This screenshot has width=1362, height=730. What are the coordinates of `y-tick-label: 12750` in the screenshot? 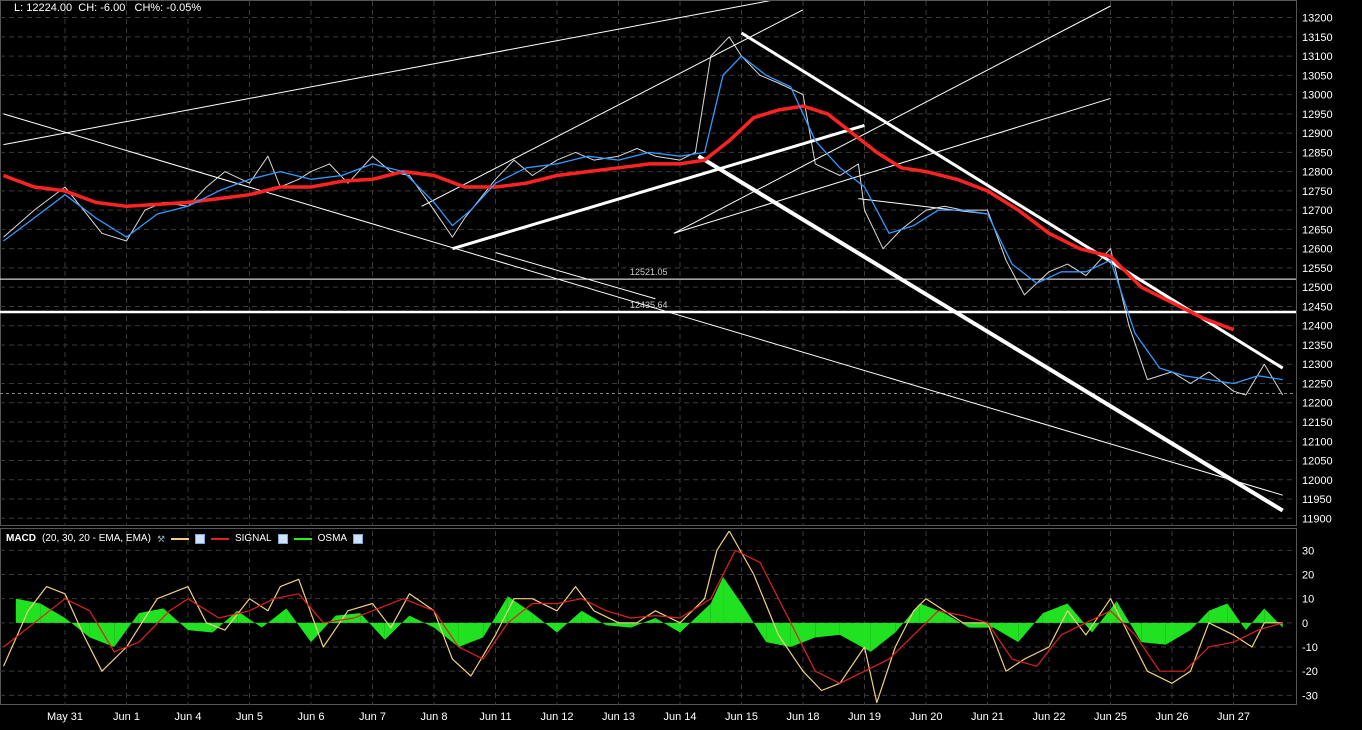 It's located at (1317, 192).